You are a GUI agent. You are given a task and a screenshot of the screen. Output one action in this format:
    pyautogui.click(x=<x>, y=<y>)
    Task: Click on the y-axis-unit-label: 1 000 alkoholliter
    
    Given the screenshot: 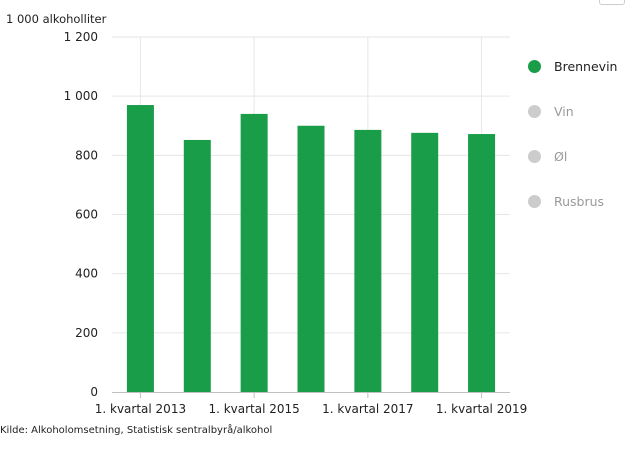 What is the action you would take?
    pyautogui.click(x=56, y=19)
    